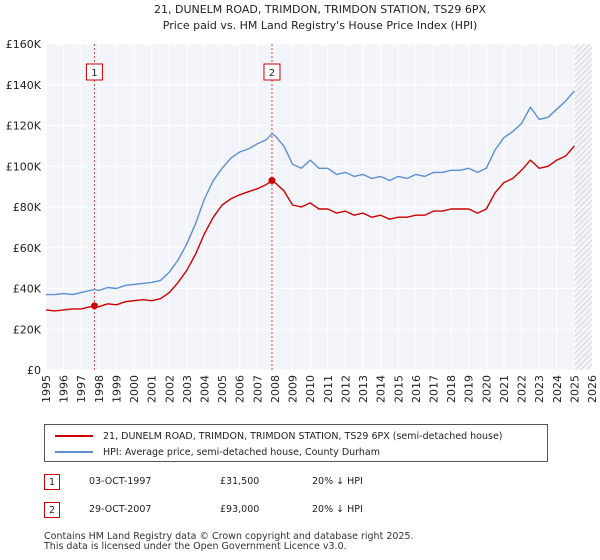  Describe the element at coordinates (27, 207) in the screenshot. I see `y-tick-label: £80K` at that location.